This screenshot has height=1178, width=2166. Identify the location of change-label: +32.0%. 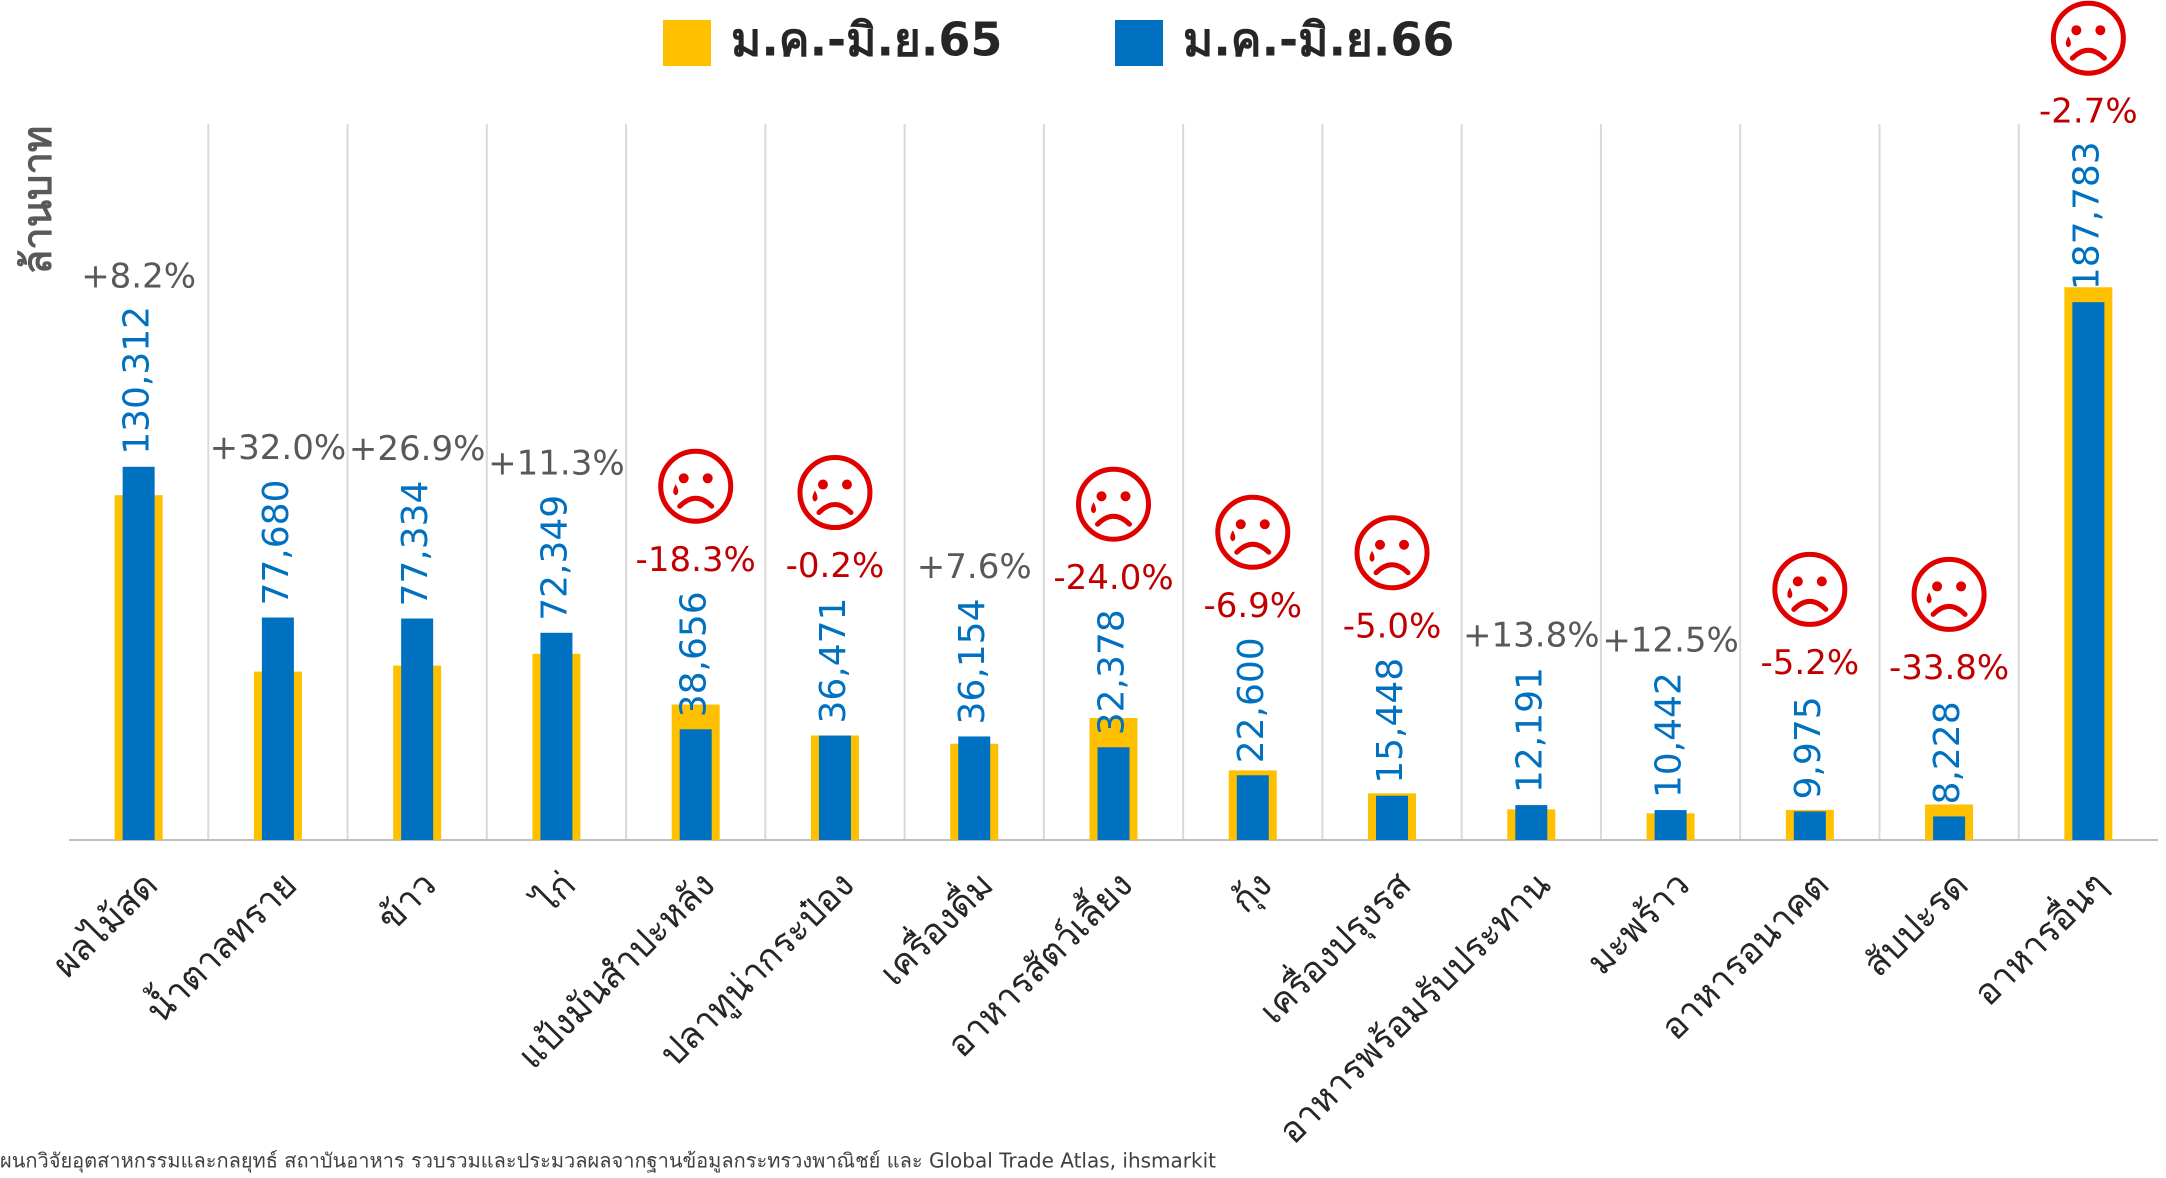
(278, 448).